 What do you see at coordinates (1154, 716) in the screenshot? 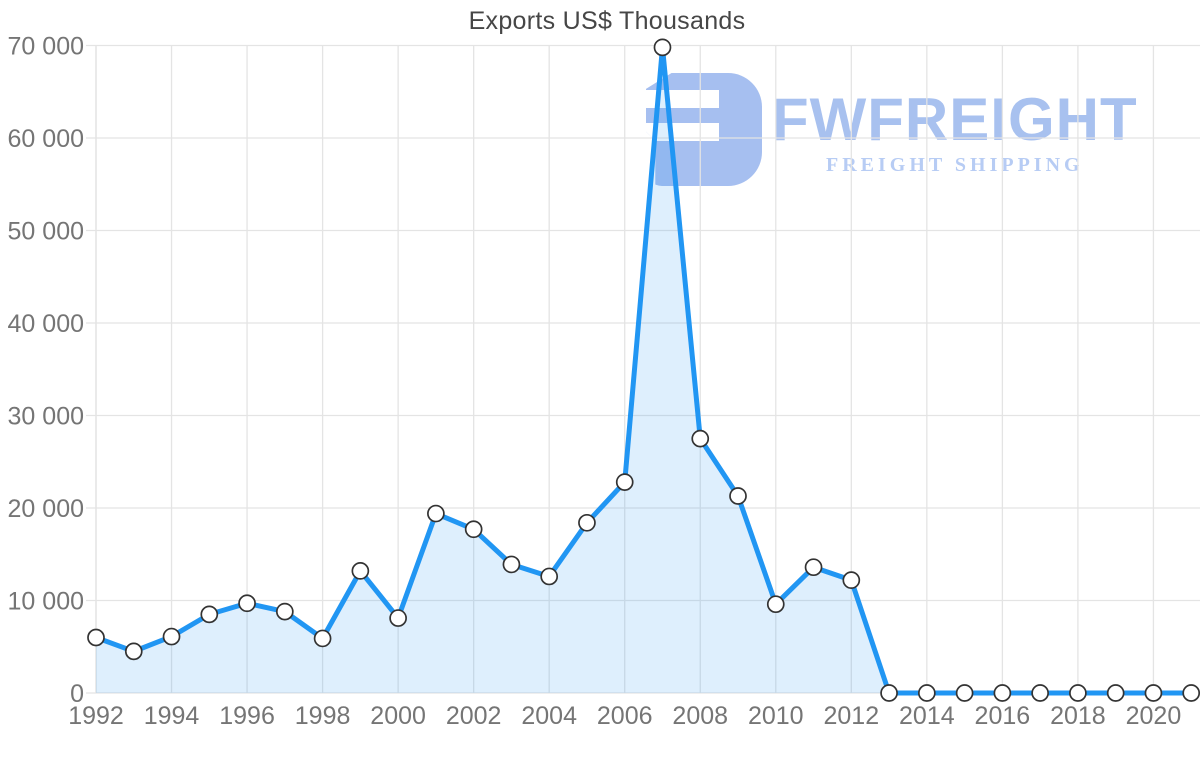
I see `x-axis-tick-label: 2020` at bounding box center [1154, 716].